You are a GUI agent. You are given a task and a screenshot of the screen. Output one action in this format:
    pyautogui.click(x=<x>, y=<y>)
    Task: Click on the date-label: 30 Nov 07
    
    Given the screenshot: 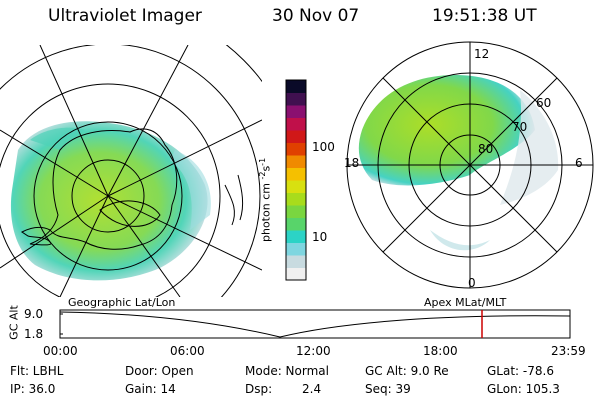 What is the action you would take?
    pyautogui.click(x=316, y=16)
    